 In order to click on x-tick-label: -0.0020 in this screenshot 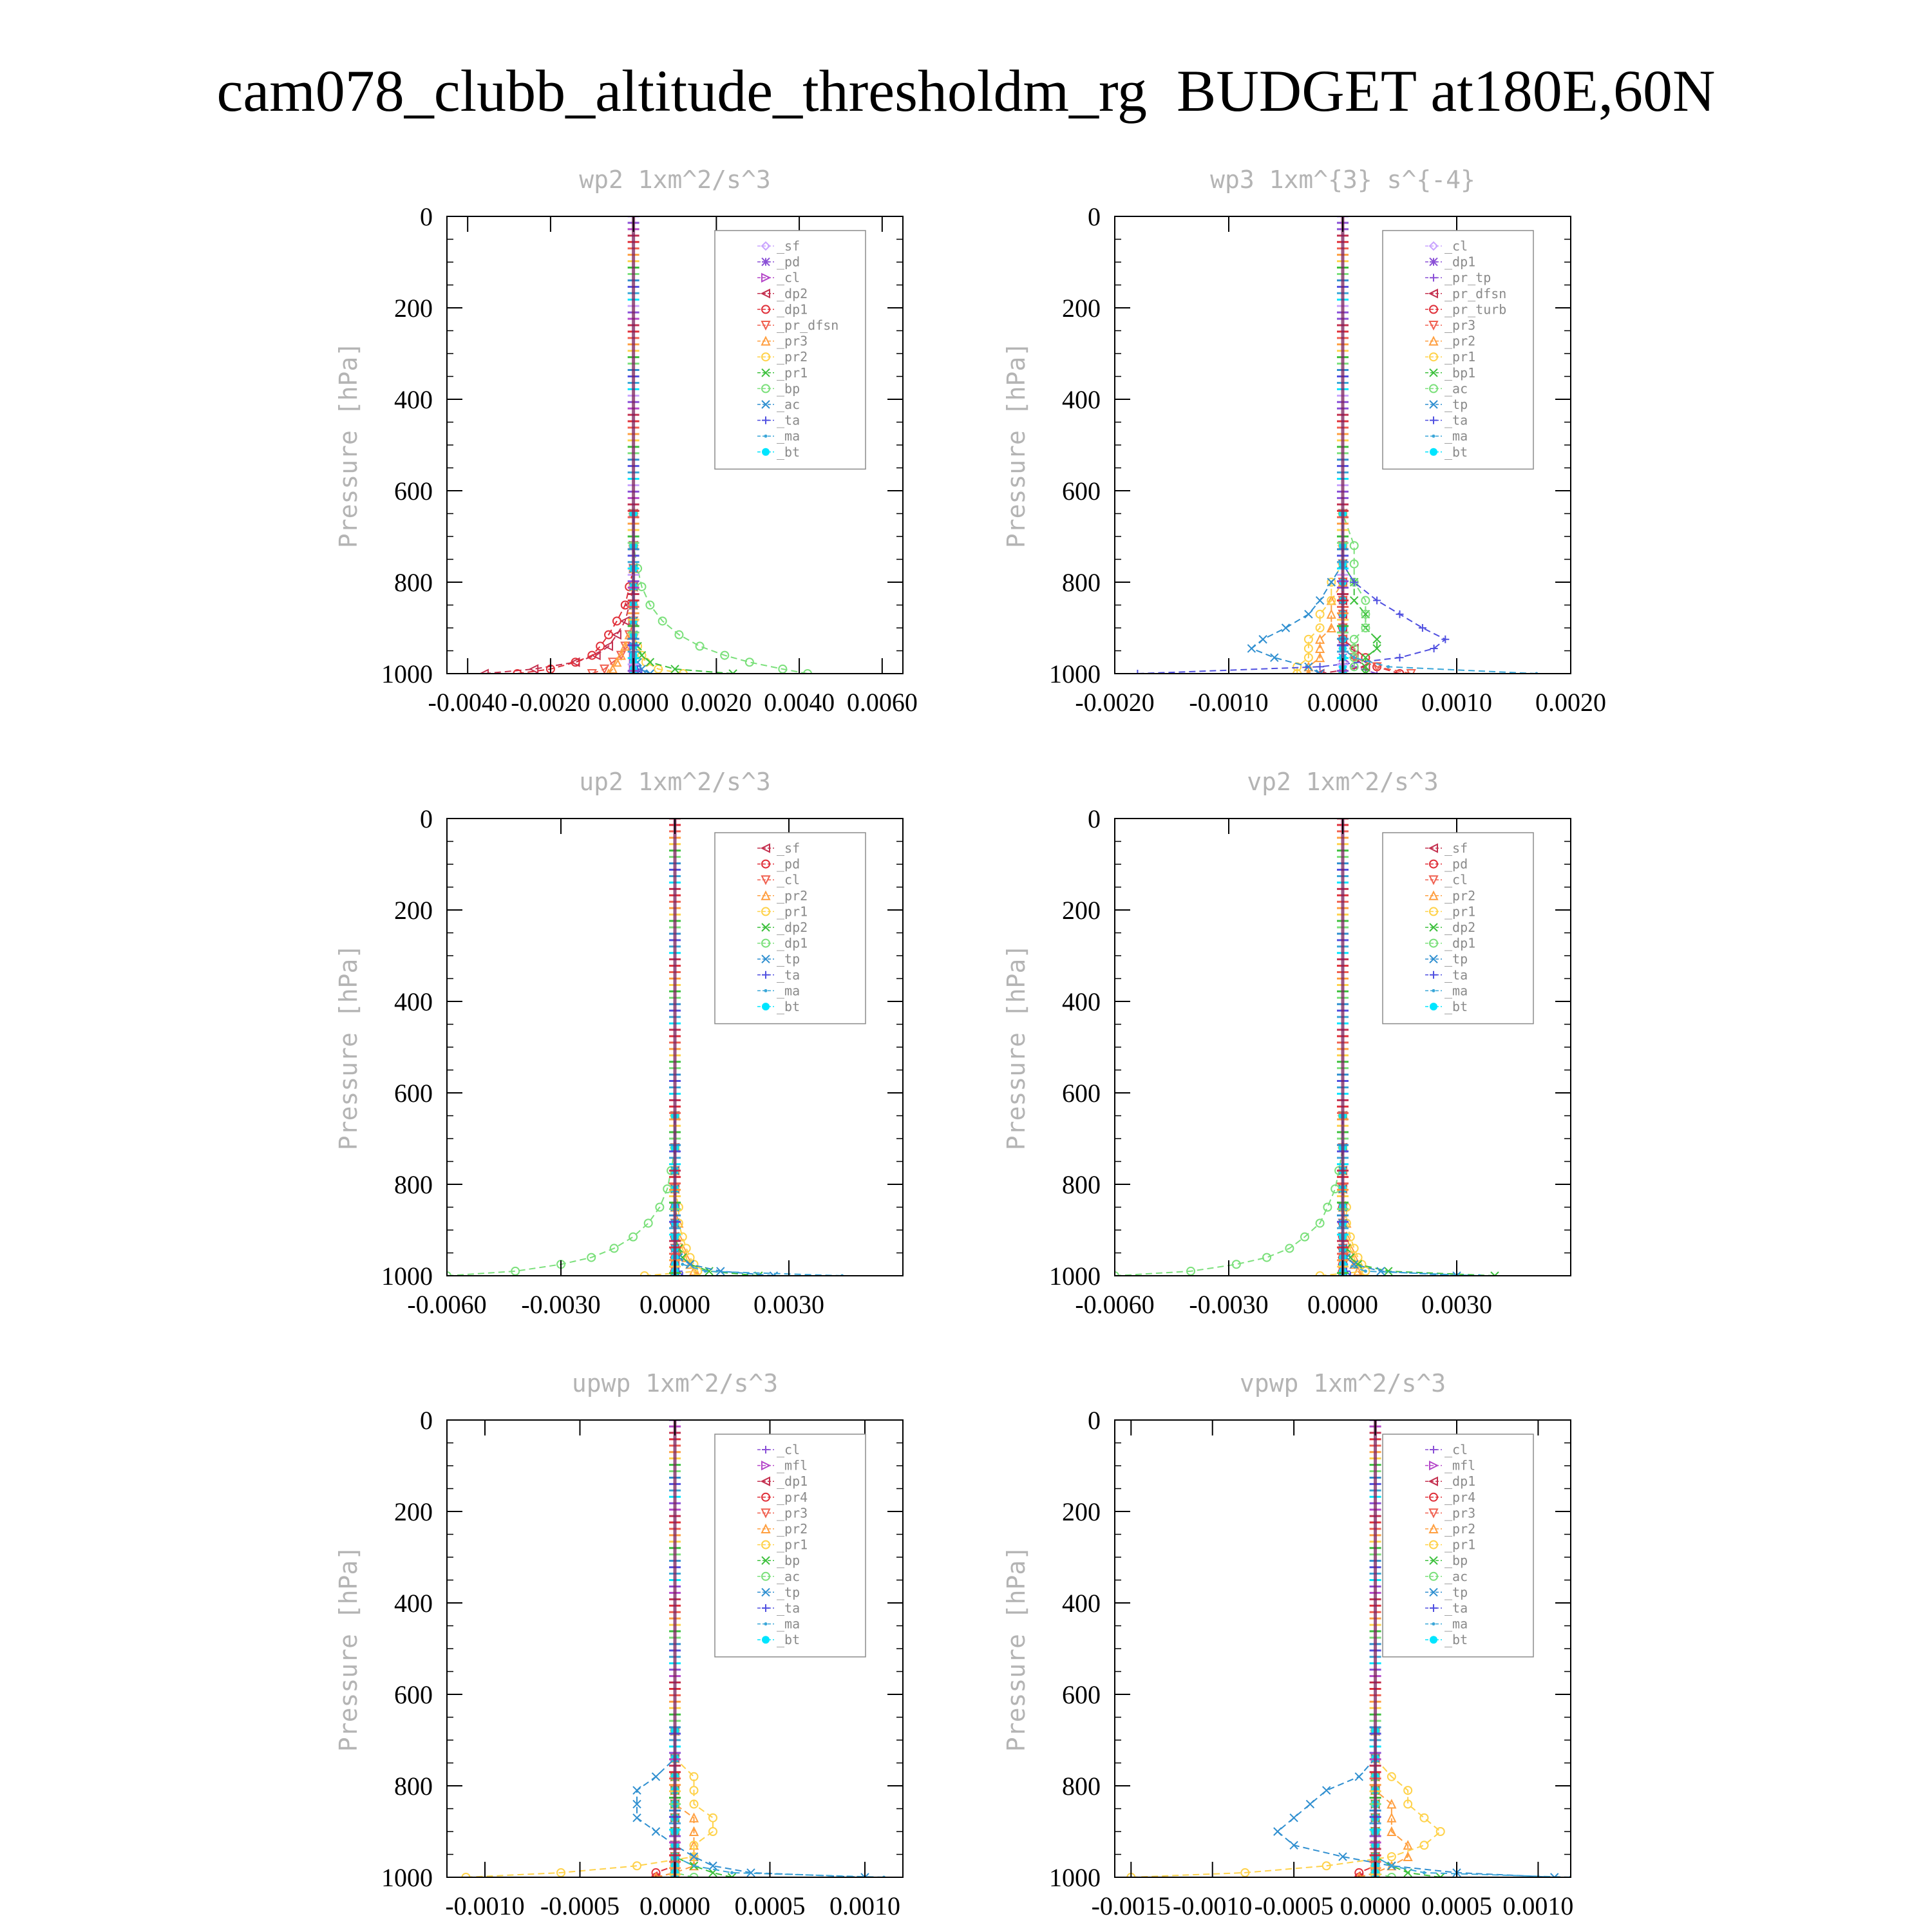, I will do `click(550, 702)`.